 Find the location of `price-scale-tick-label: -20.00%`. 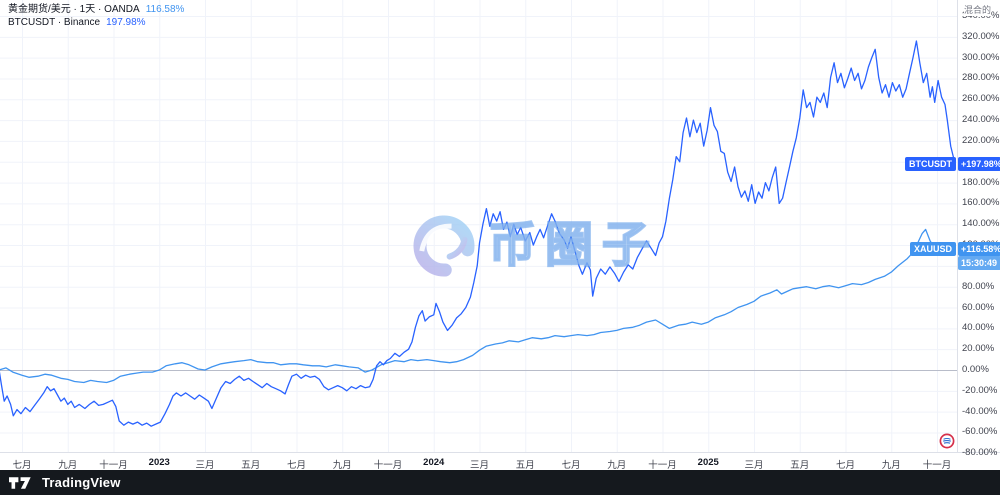

price-scale-tick-label: -20.00% is located at coordinates (980, 390).